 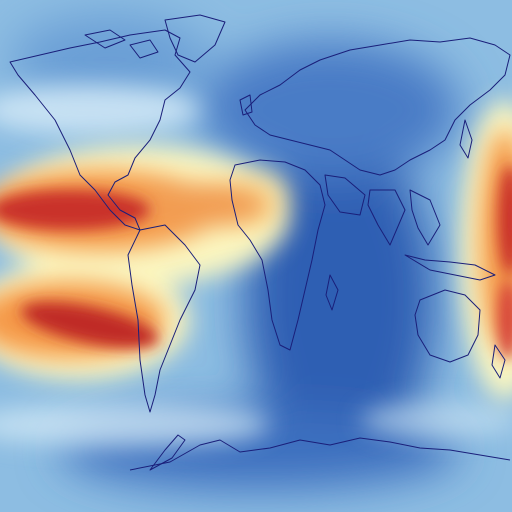 What do you see at coordinates (498, 361) in the screenshot?
I see `coast-new-zealand` at bounding box center [498, 361].